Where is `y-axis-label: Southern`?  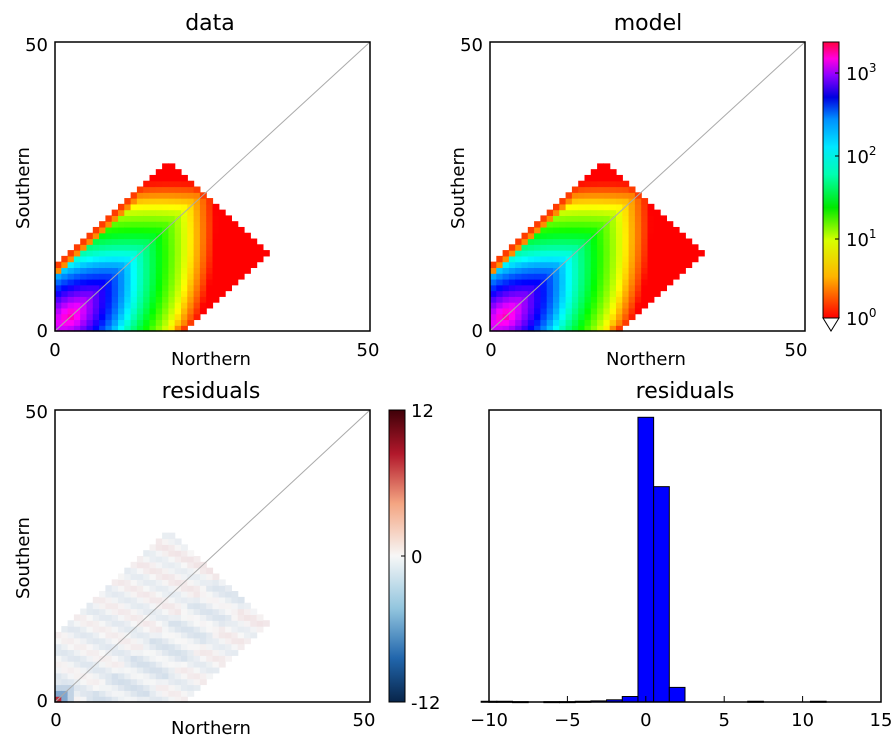 y-axis-label: Southern is located at coordinates (23, 558).